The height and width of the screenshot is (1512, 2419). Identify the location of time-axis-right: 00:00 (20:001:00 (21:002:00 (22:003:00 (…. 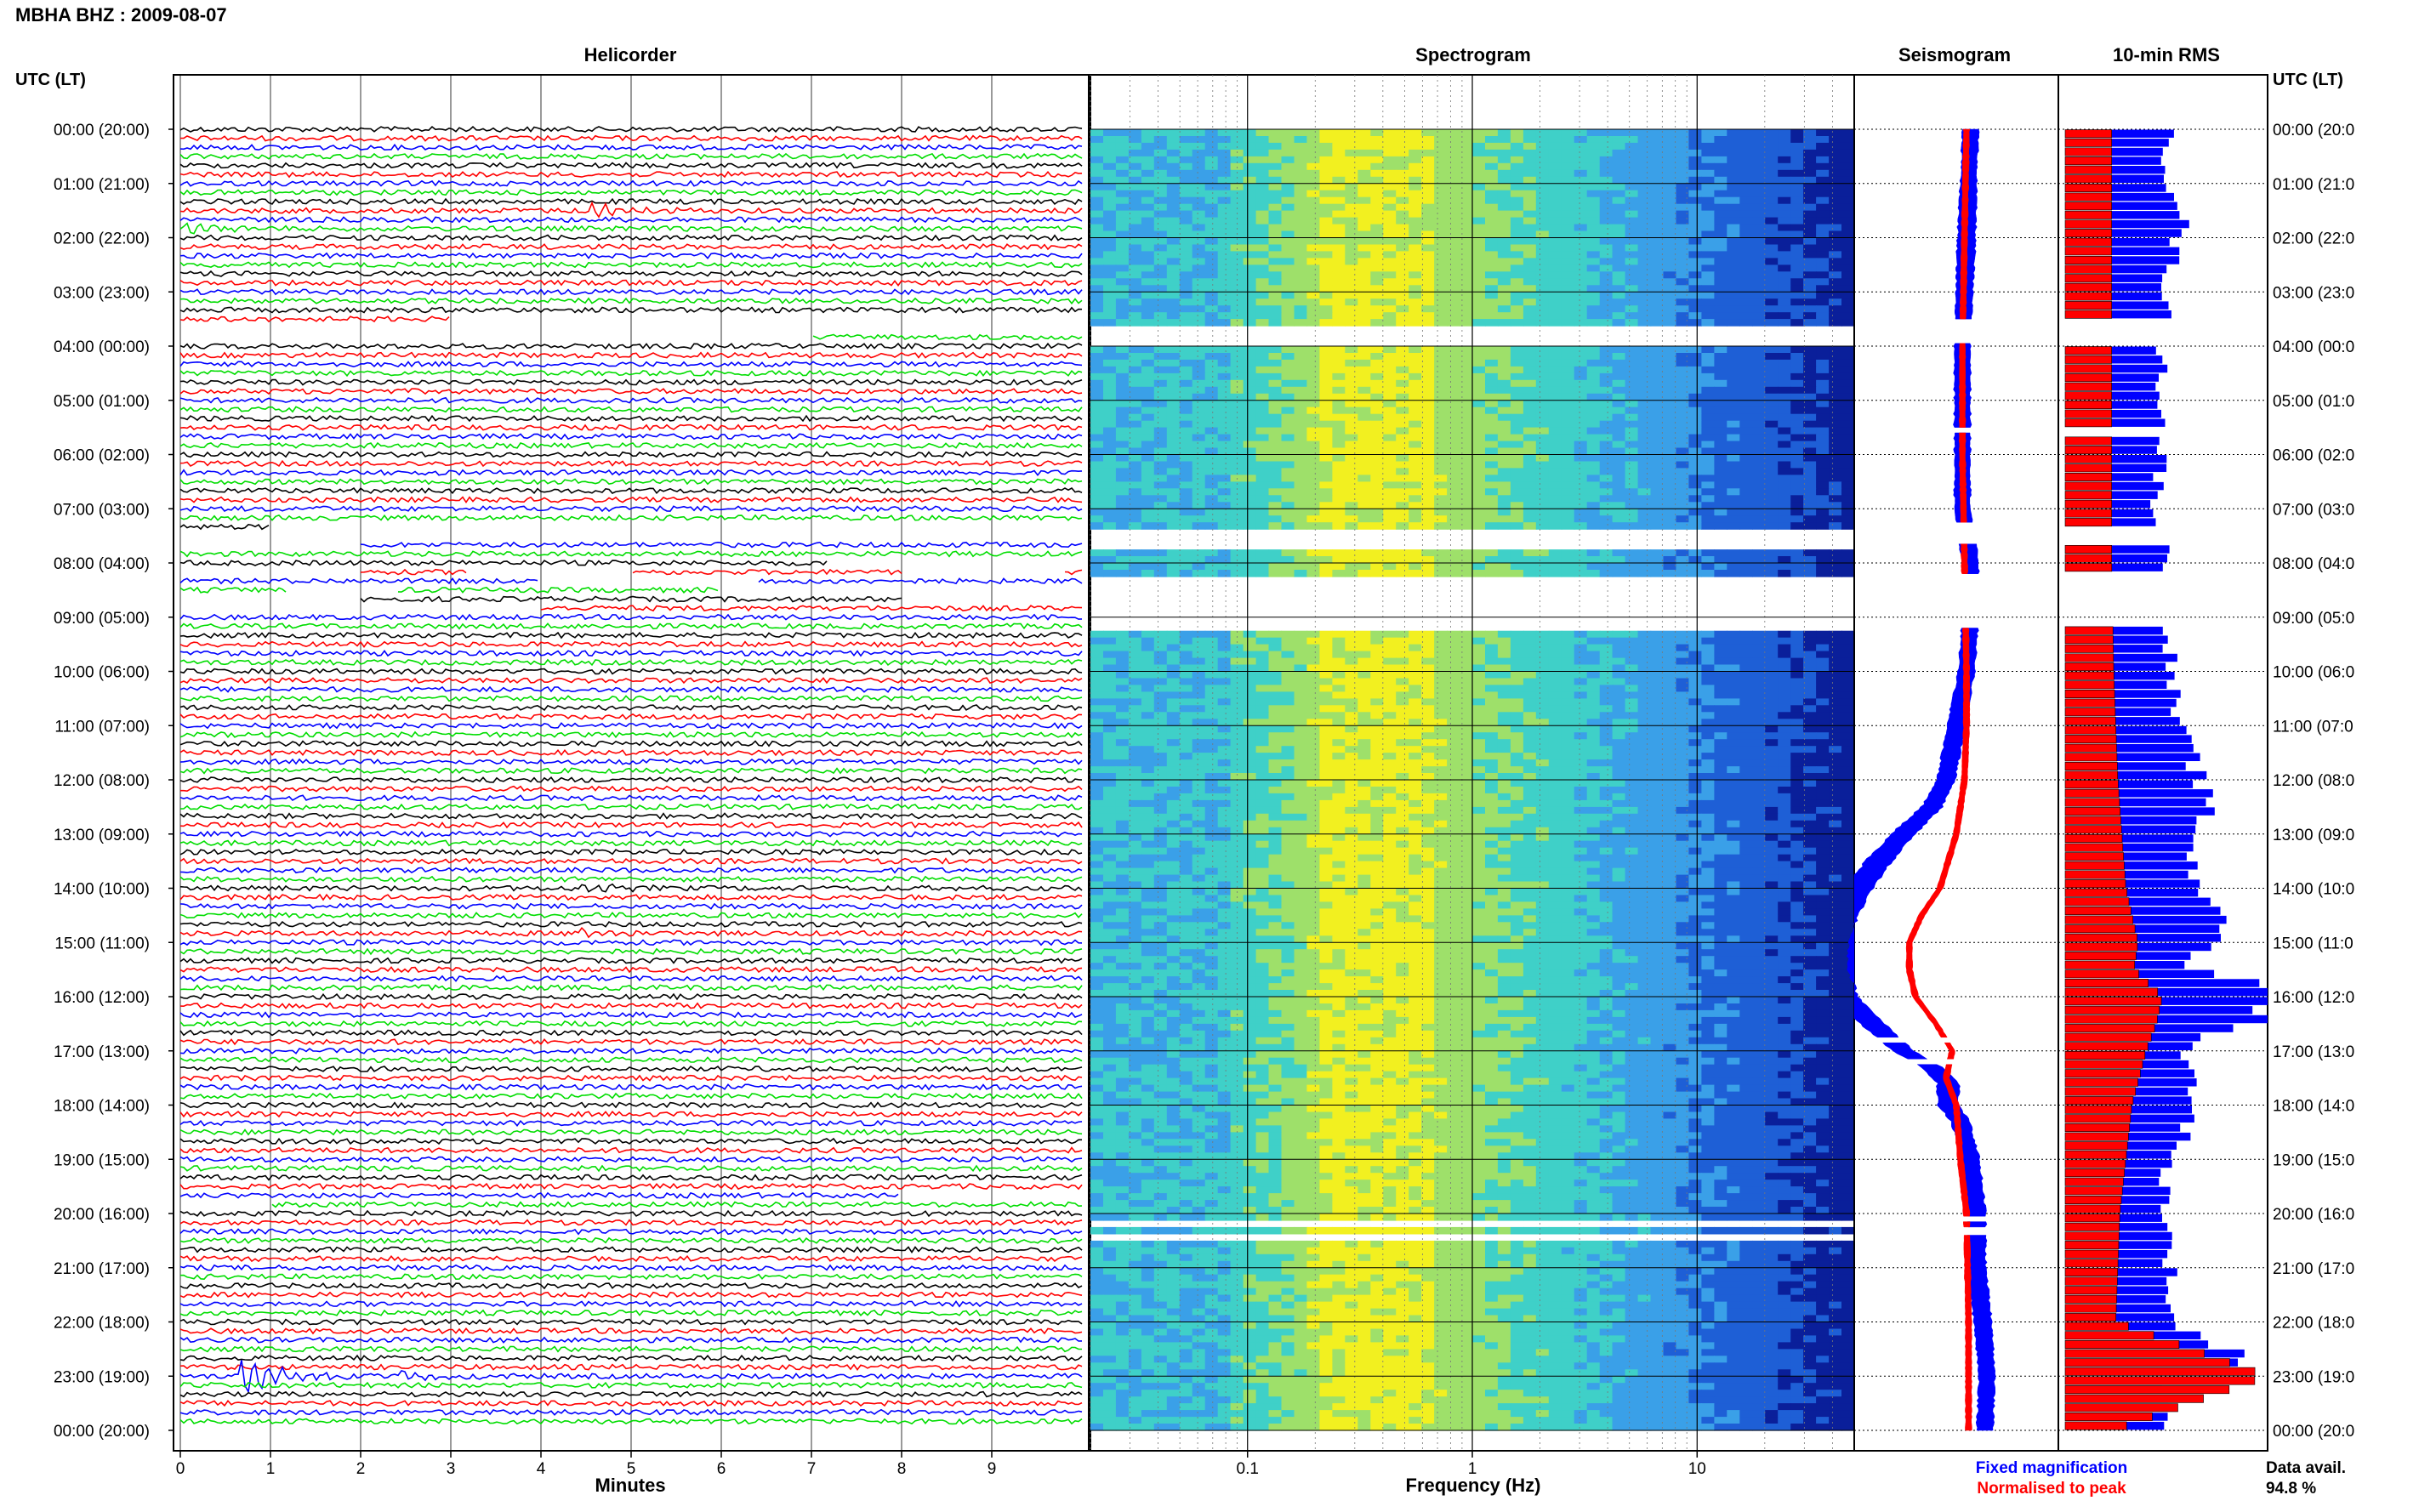
(2306, 781).